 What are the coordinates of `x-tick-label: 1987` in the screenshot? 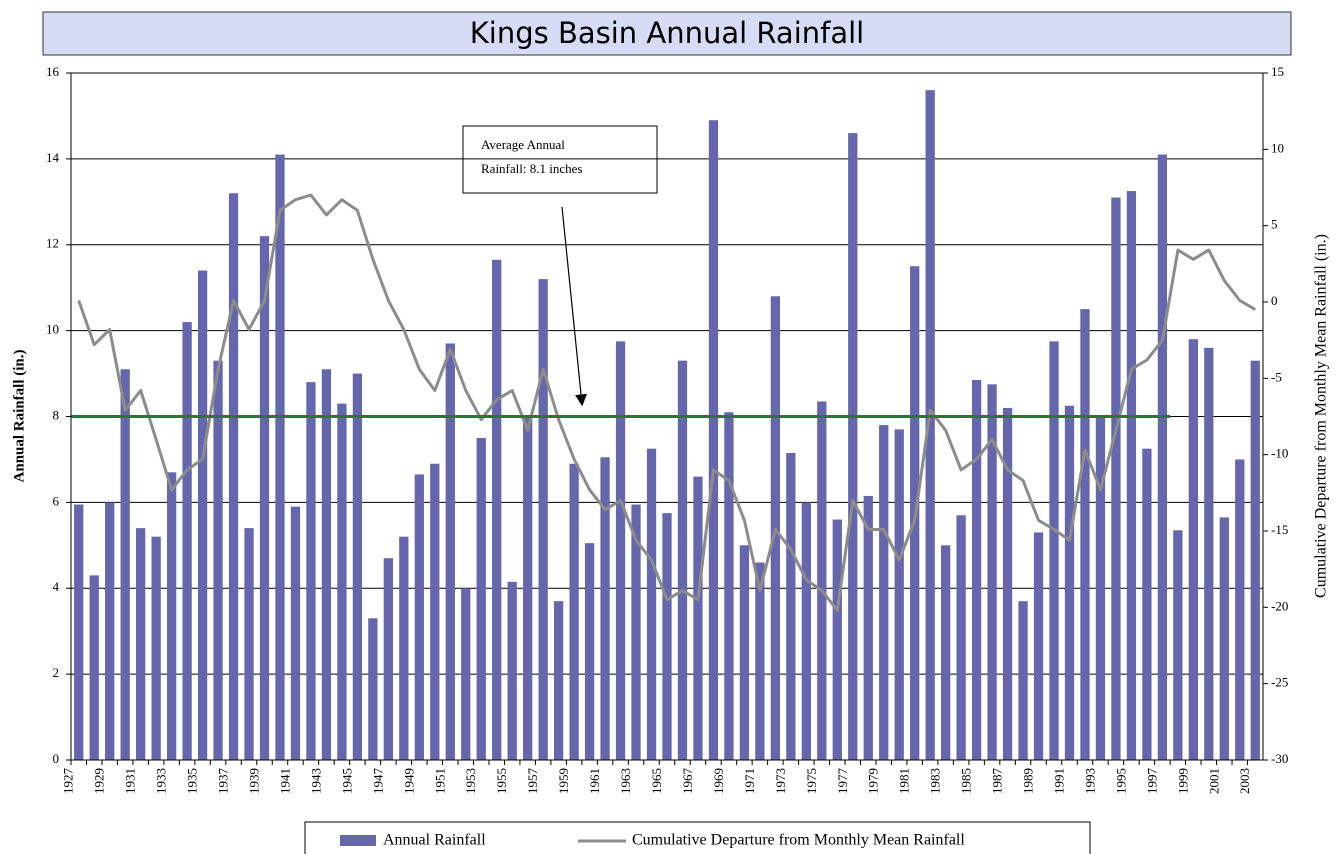 It's located at (997, 781).